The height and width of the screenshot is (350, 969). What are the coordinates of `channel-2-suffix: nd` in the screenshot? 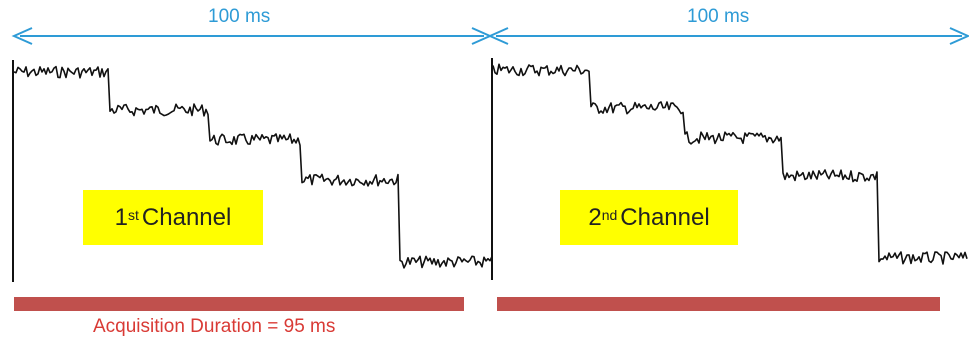 It's located at (609, 214).